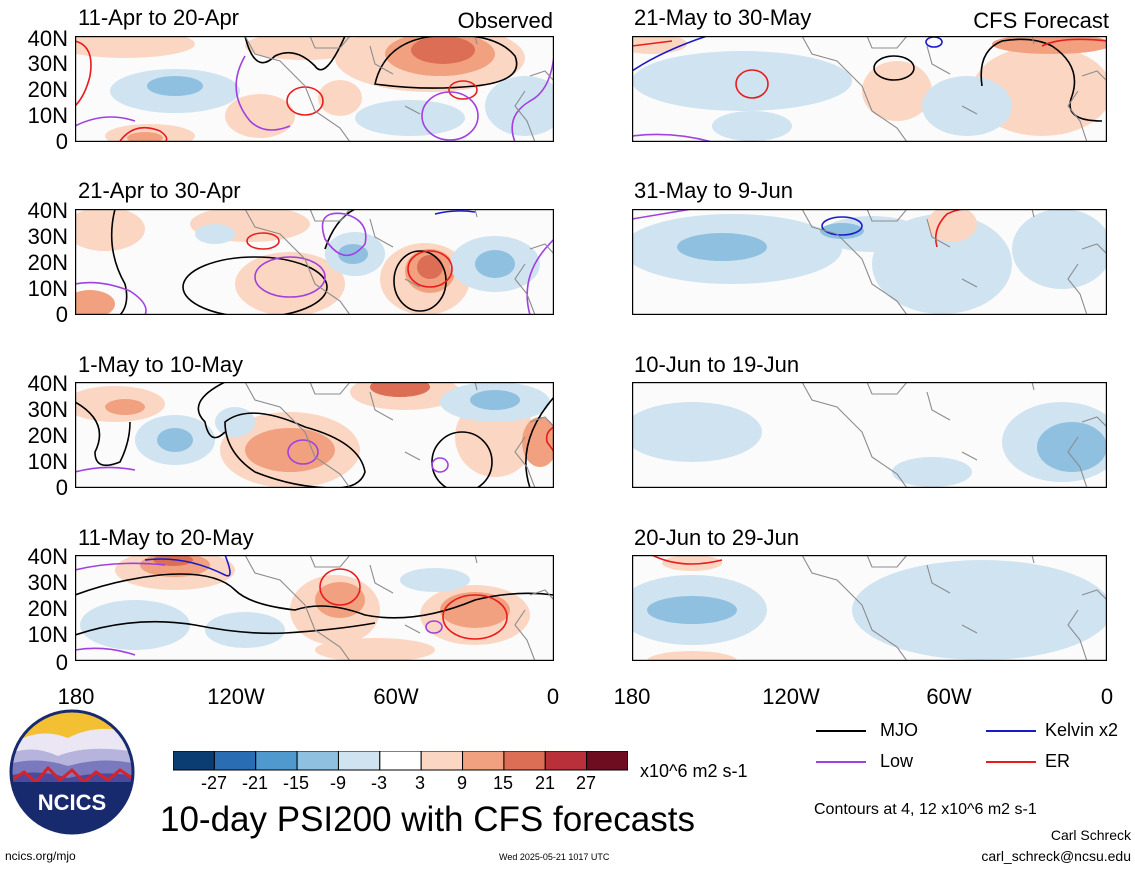 The image size is (1135, 871). I want to click on lon-label-fcst: 0, so click(1107, 696).